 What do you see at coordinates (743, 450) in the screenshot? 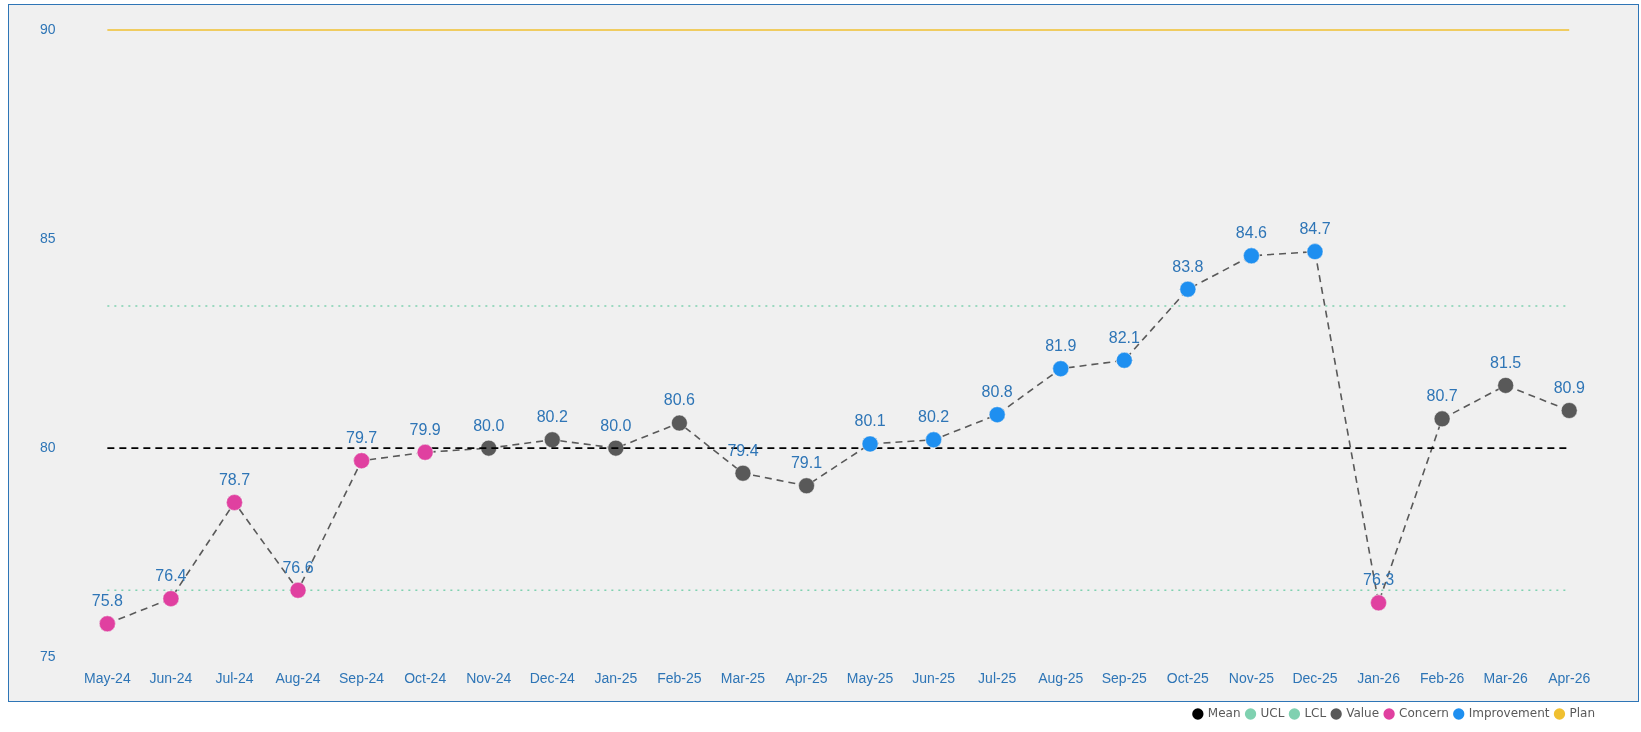
I see `data-label: 79.4` at bounding box center [743, 450].